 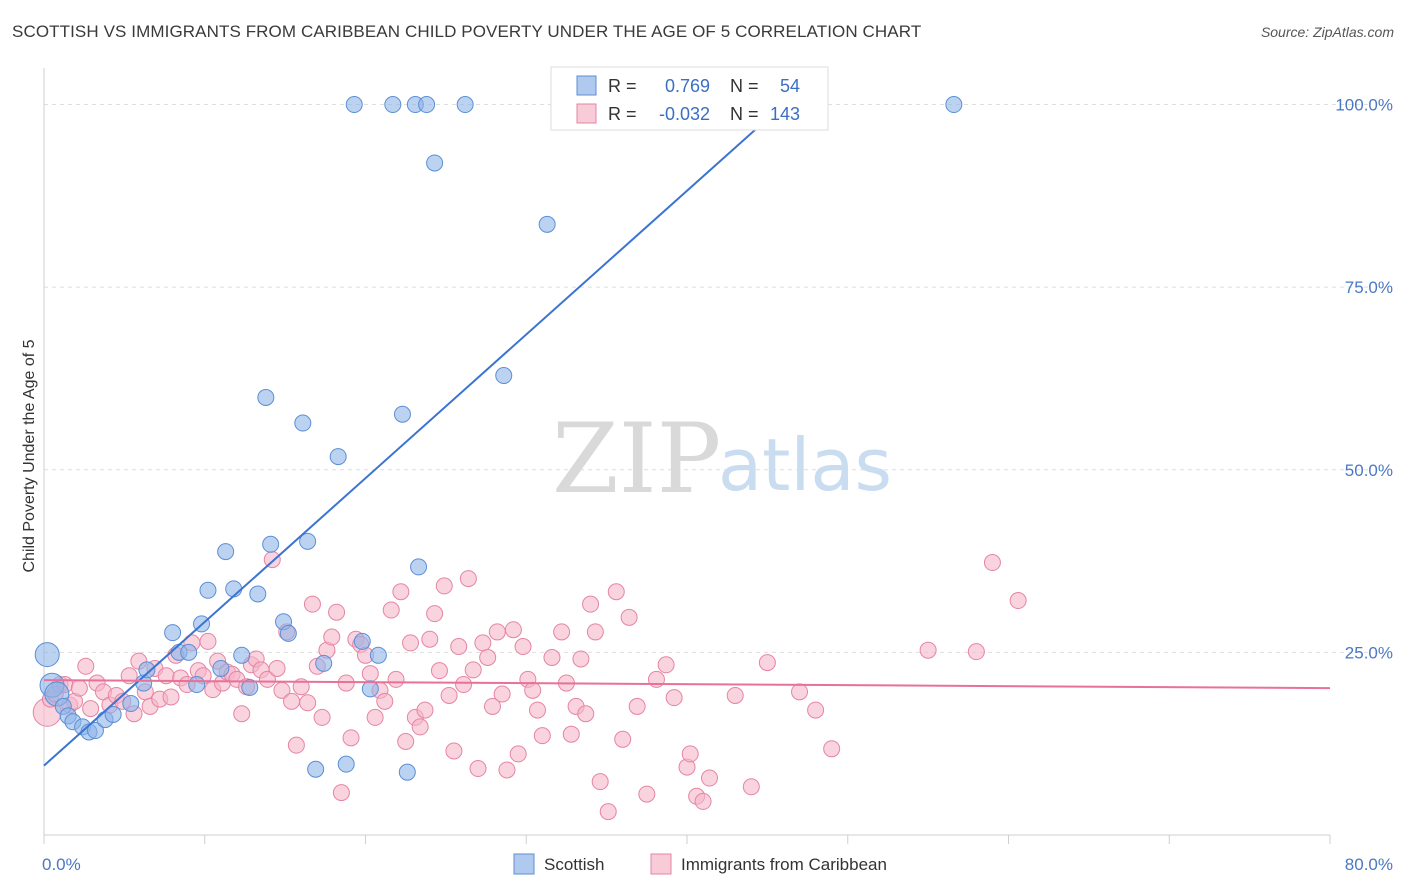 I want to click on watermark-zip: ZIP, so click(x=636, y=459).